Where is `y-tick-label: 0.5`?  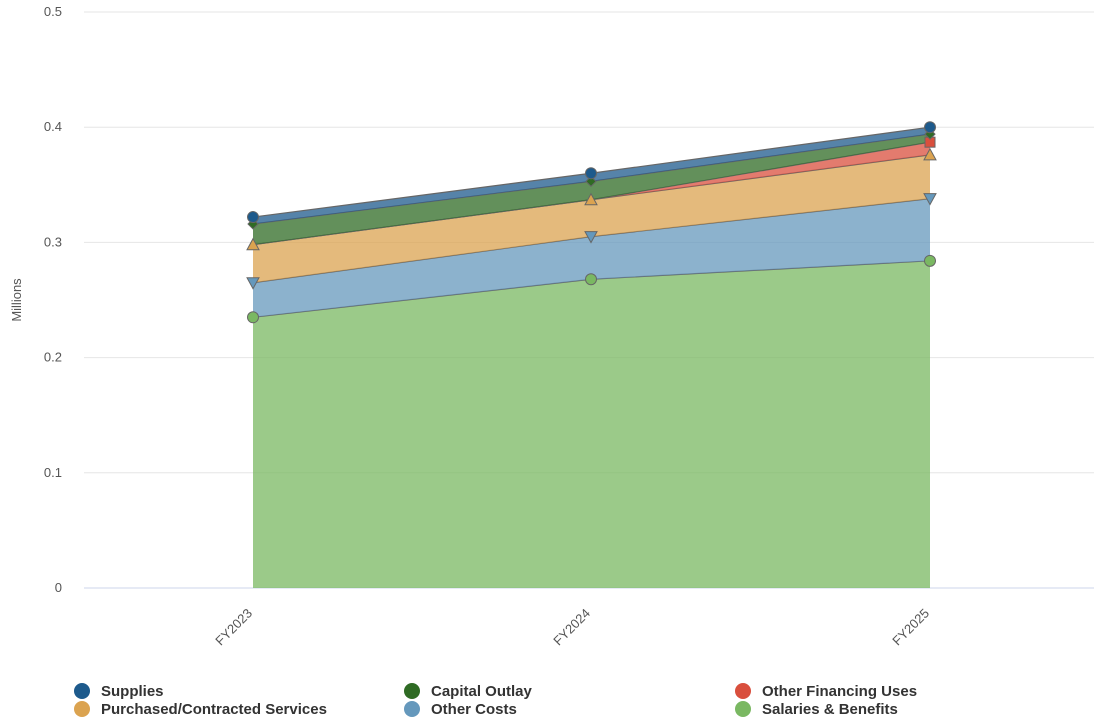
y-tick-label: 0.5 is located at coordinates (53, 11).